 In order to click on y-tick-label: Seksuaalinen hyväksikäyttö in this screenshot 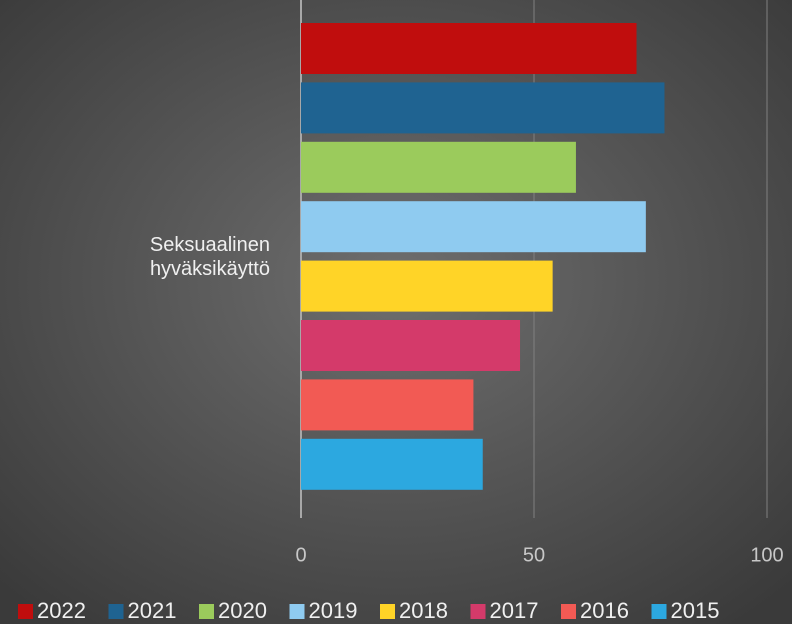, I will do `click(210, 257)`.